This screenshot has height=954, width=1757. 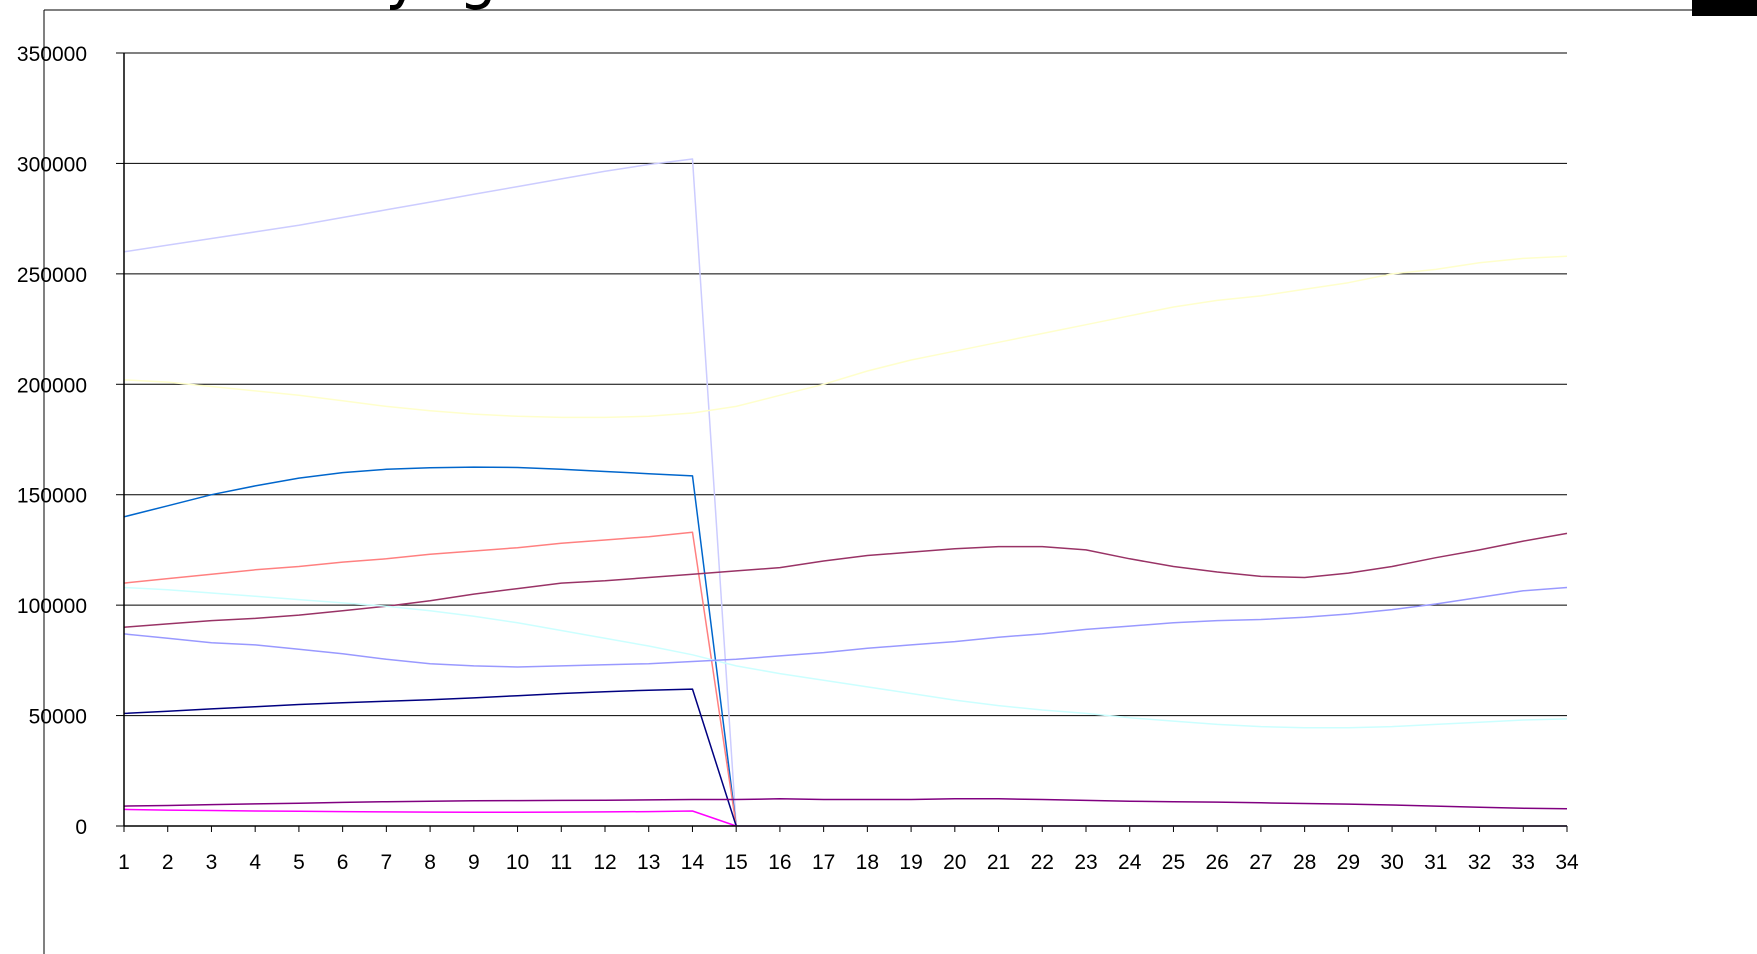 I want to click on x-tick-label: 19, so click(x=910, y=862).